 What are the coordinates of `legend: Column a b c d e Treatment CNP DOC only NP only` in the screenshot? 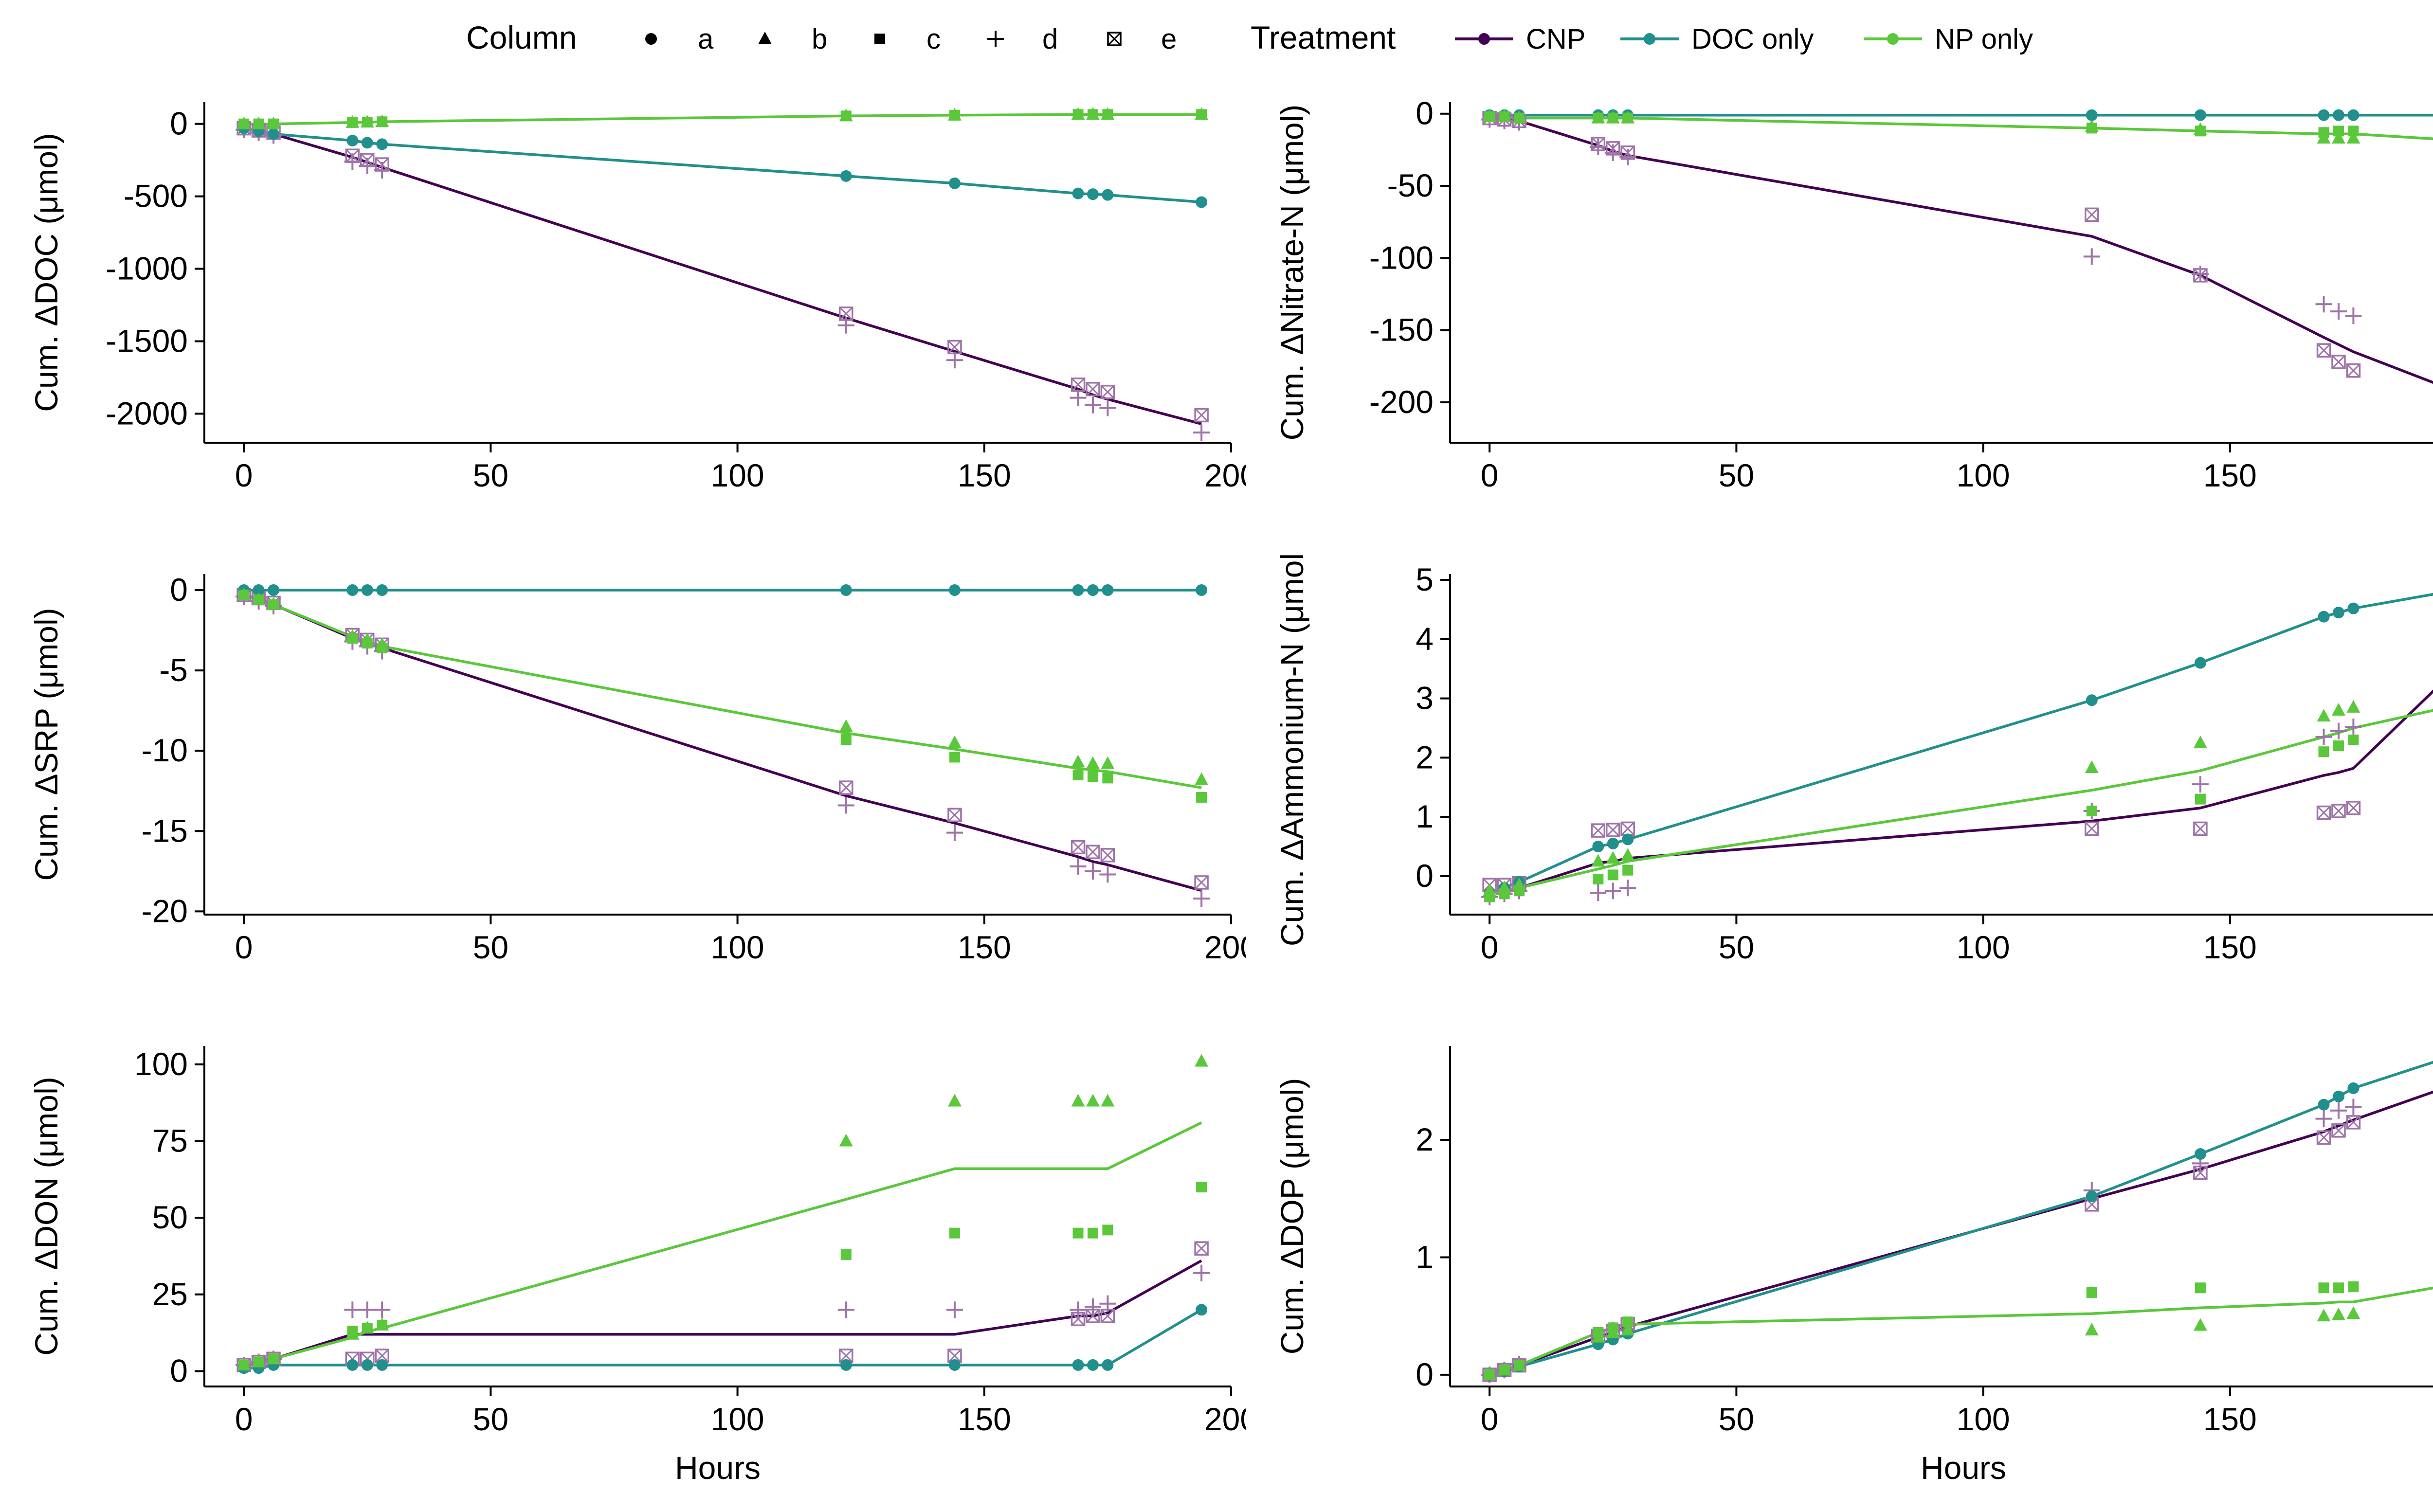 It's located at (1249, 37).